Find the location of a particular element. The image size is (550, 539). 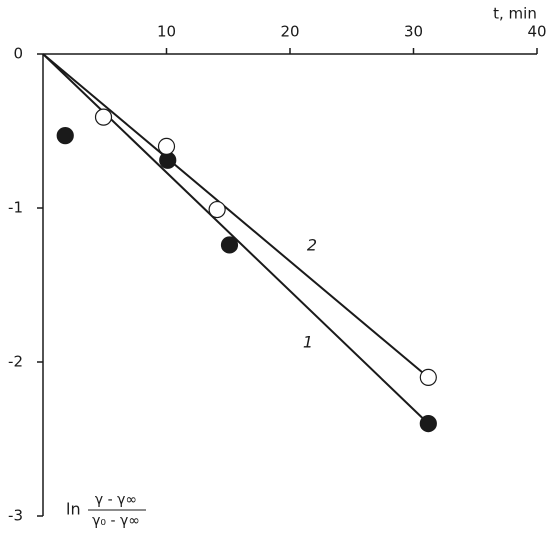

x-tick-label: 40 is located at coordinates (536, 32).